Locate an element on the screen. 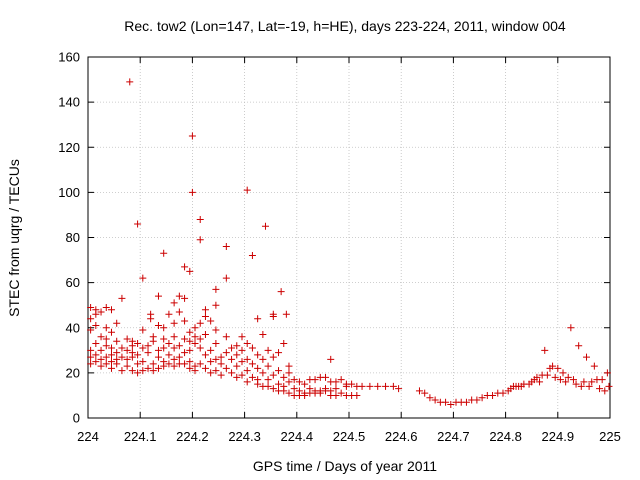 Image resolution: width=640 pixels, height=480 pixels. x-tick-label: 224.2 is located at coordinates (192, 436).